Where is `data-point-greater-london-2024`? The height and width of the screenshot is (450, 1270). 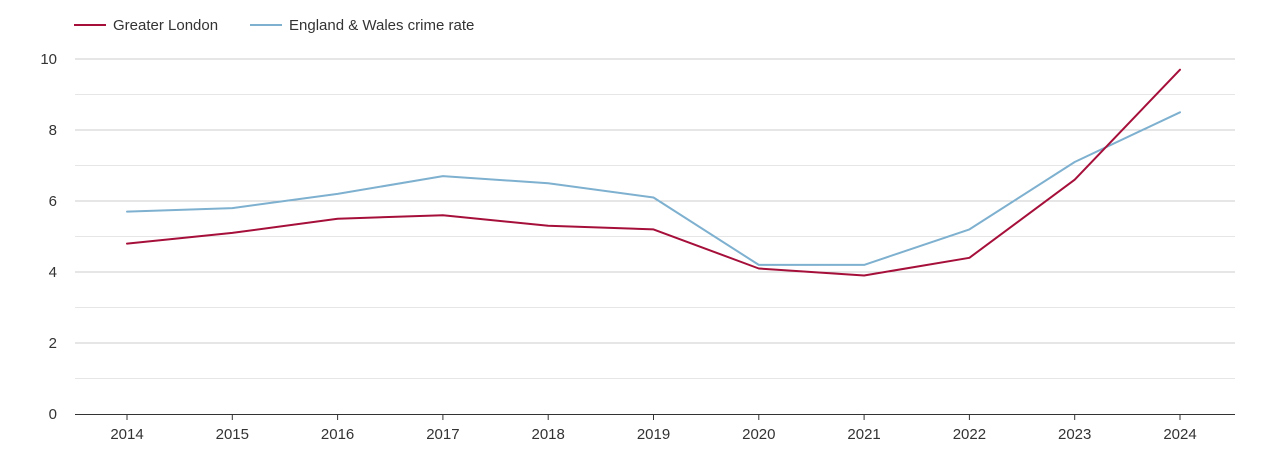
data-point-greater-london-2024 is located at coordinates (1180, 70).